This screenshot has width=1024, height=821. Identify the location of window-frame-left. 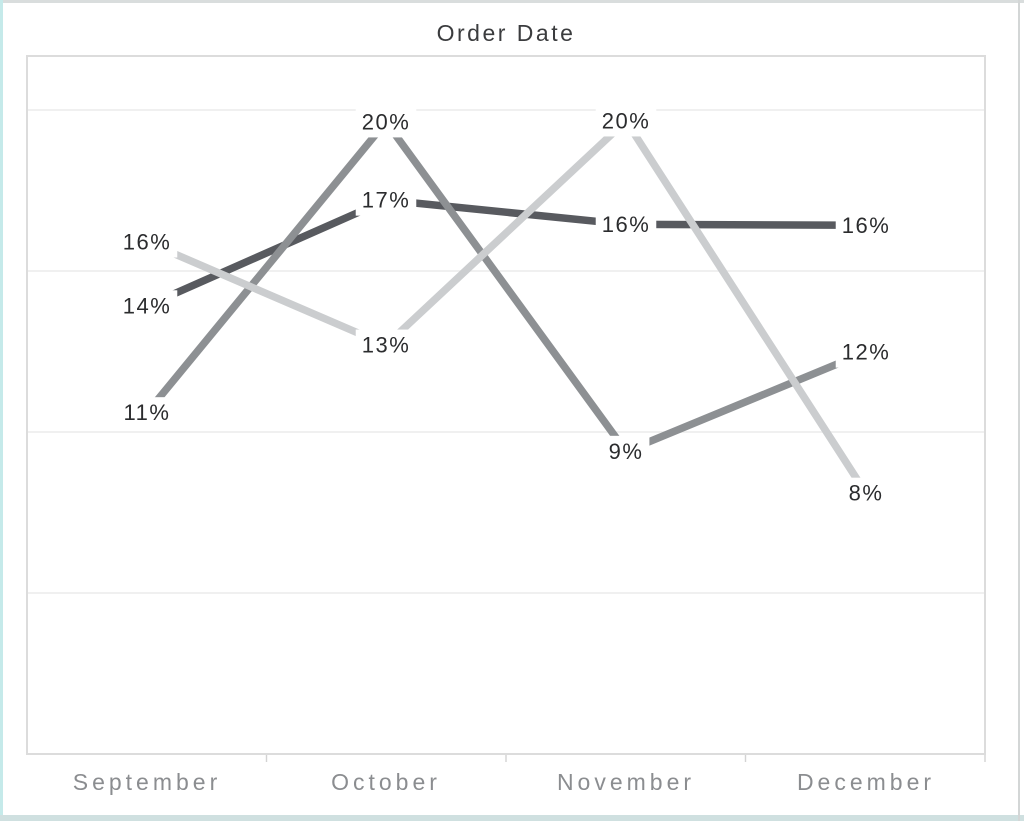
(1, 410).